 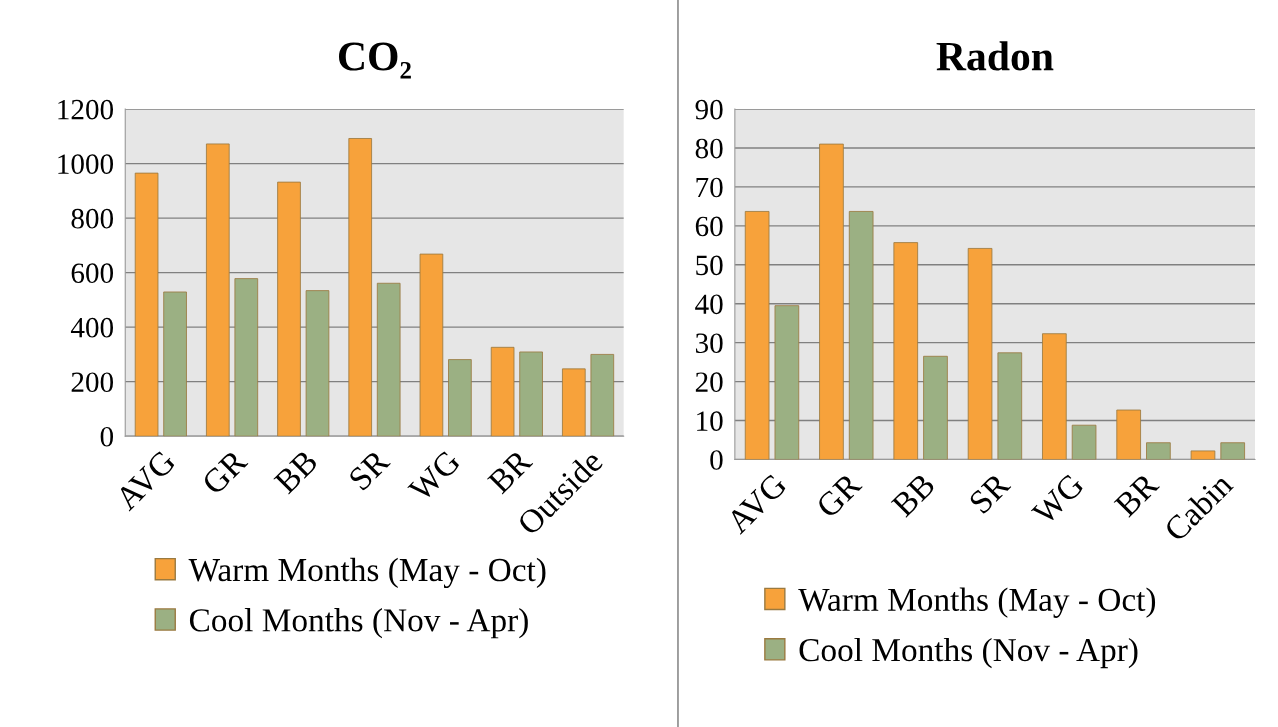 What do you see at coordinates (92, 327) in the screenshot?
I see `y-tick-label: 400` at bounding box center [92, 327].